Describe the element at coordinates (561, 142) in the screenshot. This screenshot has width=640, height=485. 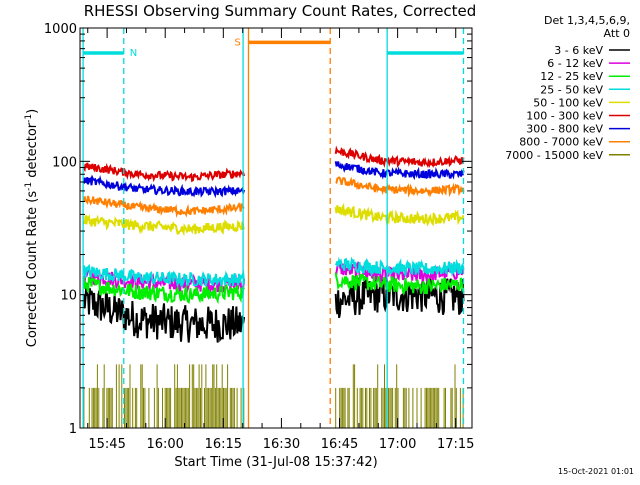
I see `legend-label-7: 800 - 7000 keV` at that location.